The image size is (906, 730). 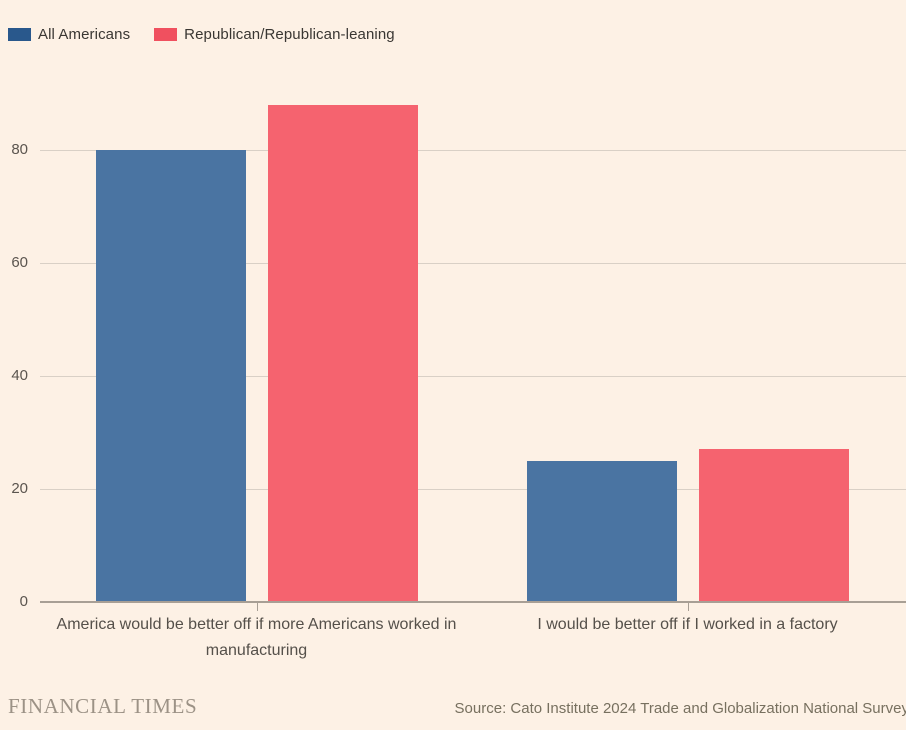 What do you see at coordinates (23, 601) in the screenshot?
I see `y-axis-tick-label: 0` at bounding box center [23, 601].